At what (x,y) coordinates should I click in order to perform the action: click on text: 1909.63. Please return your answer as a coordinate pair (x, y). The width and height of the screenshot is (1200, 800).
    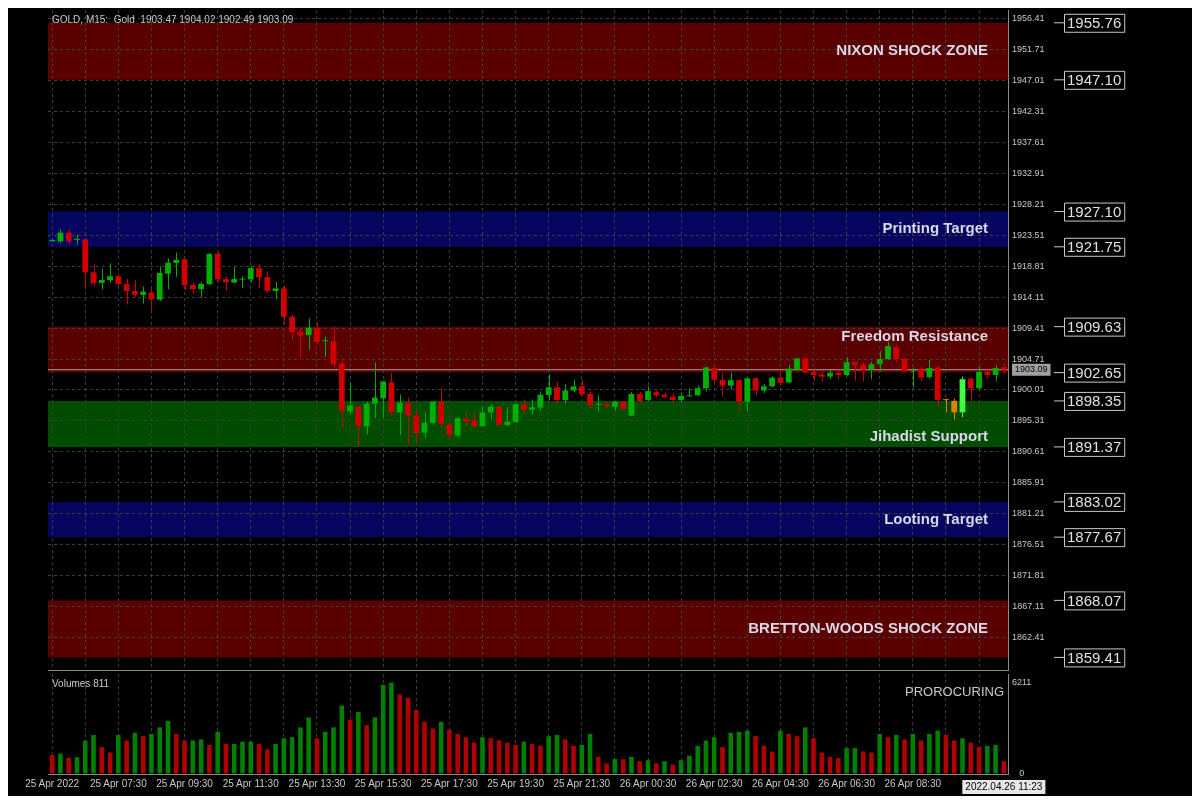
    Looking at the image, I should click on (1094, 326).